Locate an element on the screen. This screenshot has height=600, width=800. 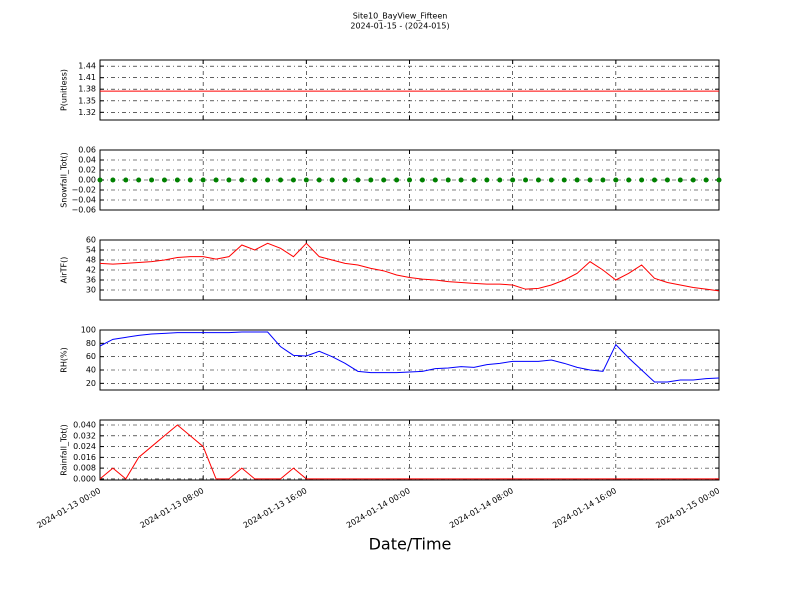
y-tick-label: 1.38 is located at coordinates (87, 89).